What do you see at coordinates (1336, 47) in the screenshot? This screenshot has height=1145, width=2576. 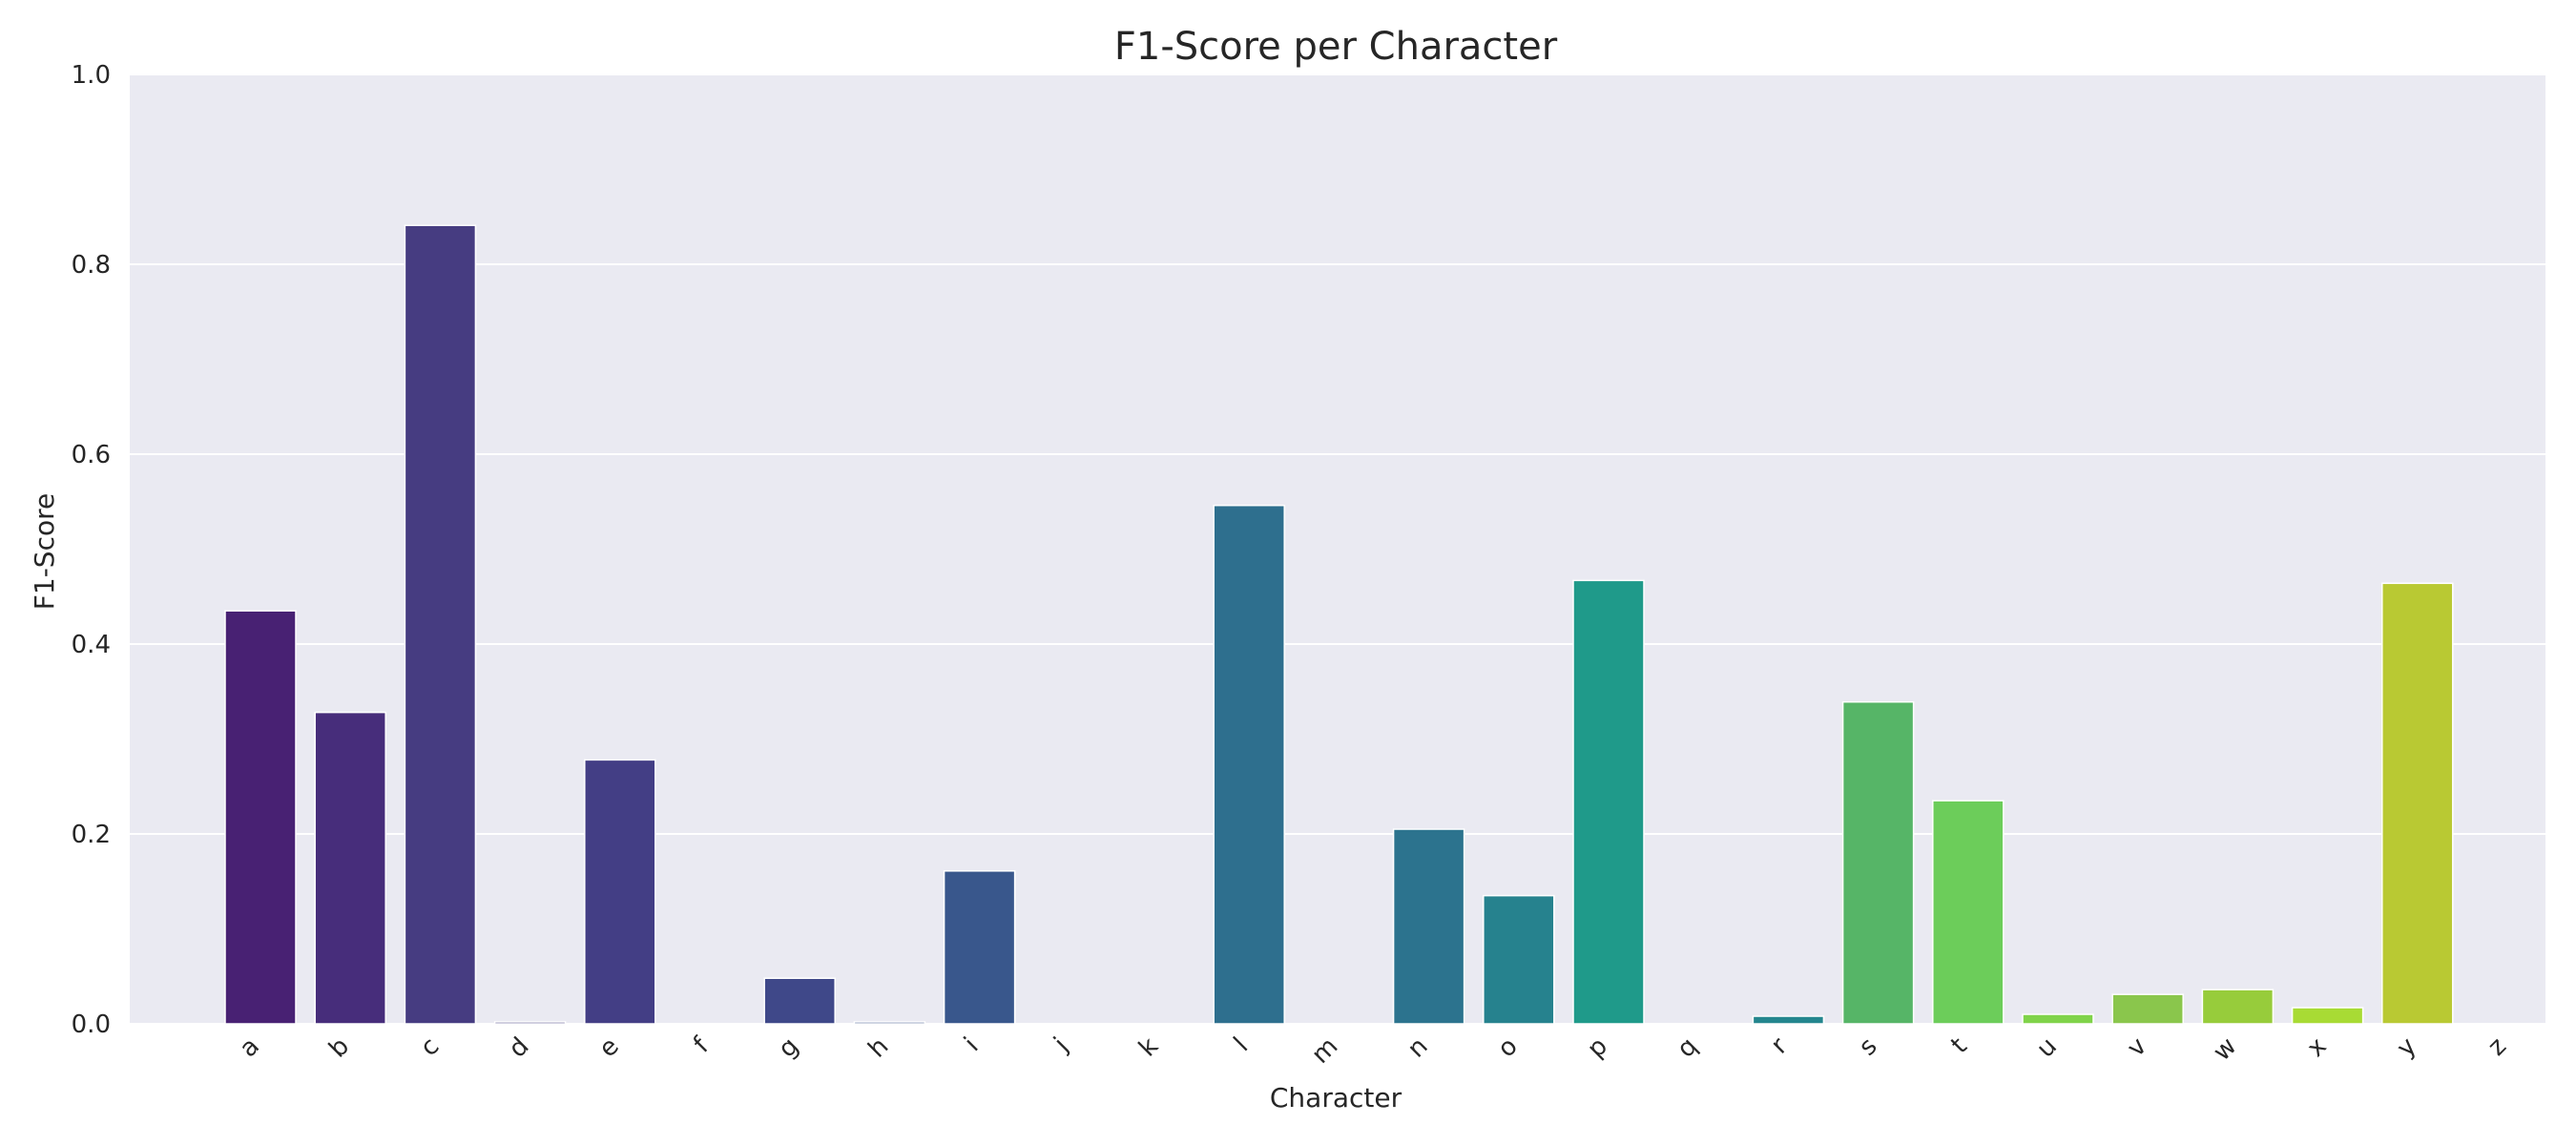 I see `chart-title: F1-Score per Character` at bounding box center [1336, 47].